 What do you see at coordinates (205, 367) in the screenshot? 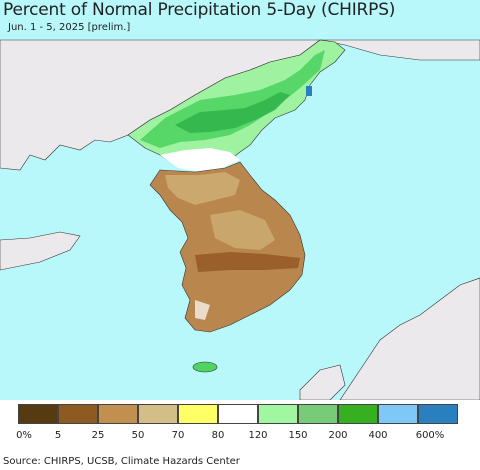
I see `jeju-island` at bounding box center [205, 367].